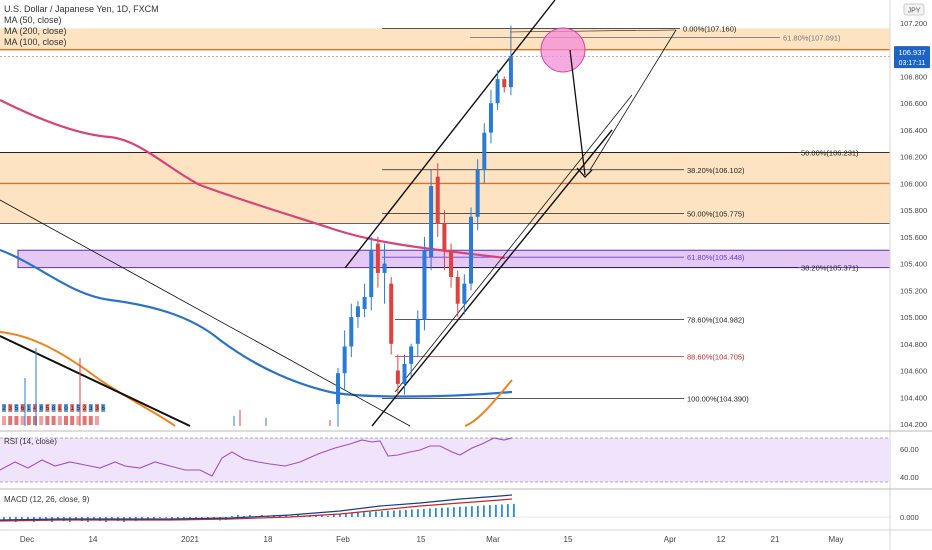 The width and height of the screenshot is (932, 550). I want to click on fib-label-7: 78.60%(104.982), so click(716, 319).